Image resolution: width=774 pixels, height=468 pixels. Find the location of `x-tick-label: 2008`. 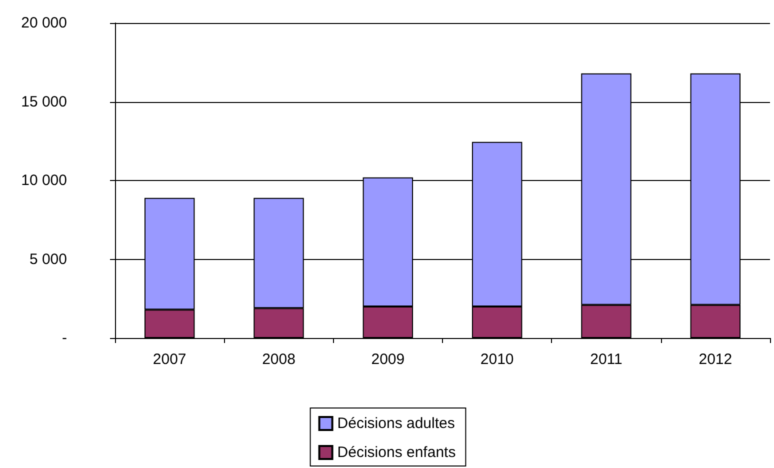

x-tick-label: 2008 is located at coordinates (279, 359).